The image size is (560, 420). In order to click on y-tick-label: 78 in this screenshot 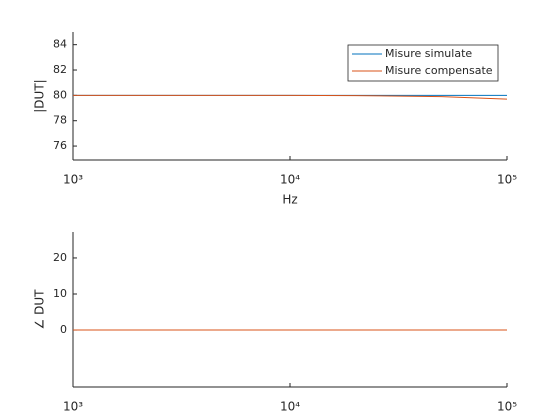, I will do `click(60, 120)`.